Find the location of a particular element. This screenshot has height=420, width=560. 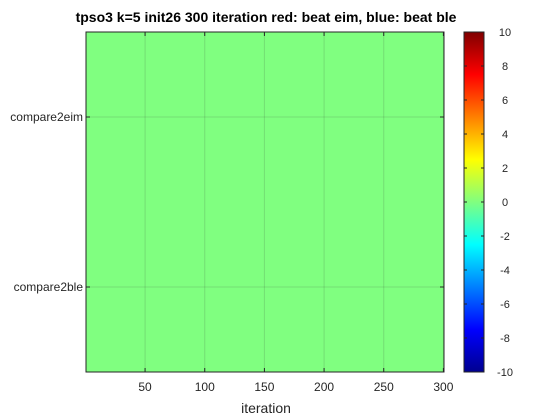

colorbar-tick-label: -10 is located at coordinates (505, 373).